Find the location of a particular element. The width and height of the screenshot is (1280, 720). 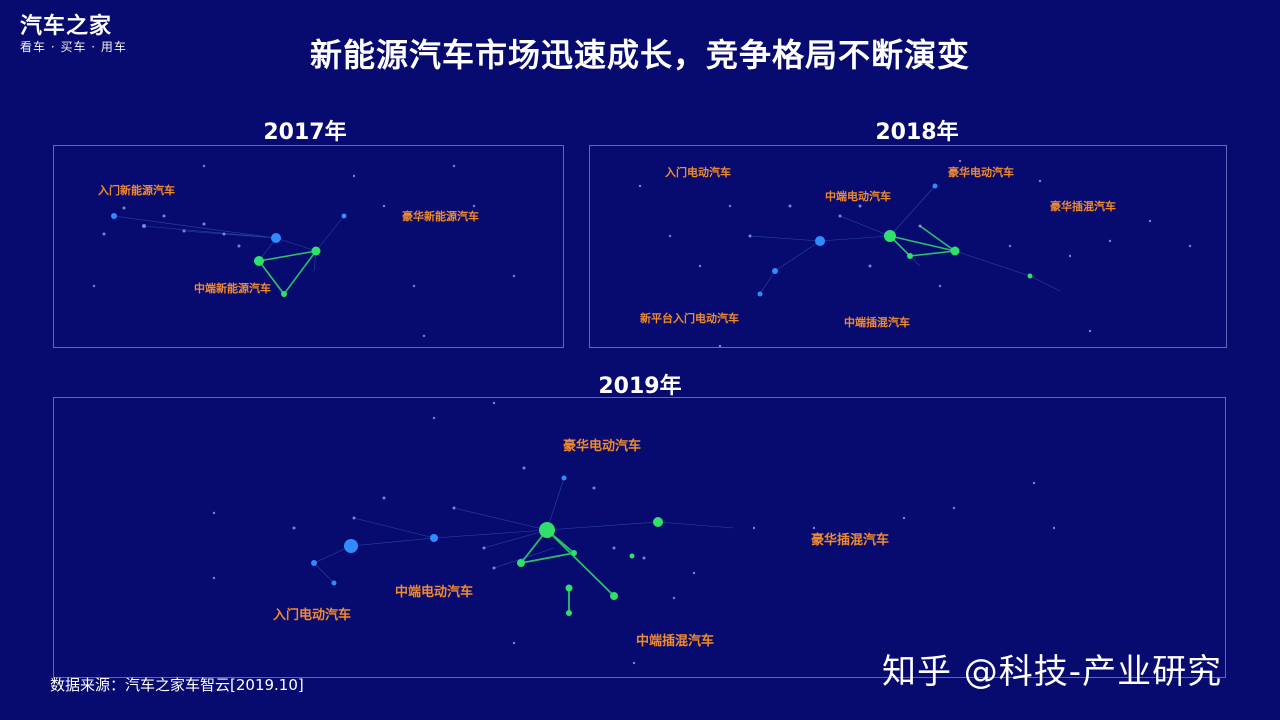

panel-title-2019: 2019年 is located at coordinates (640, 386).